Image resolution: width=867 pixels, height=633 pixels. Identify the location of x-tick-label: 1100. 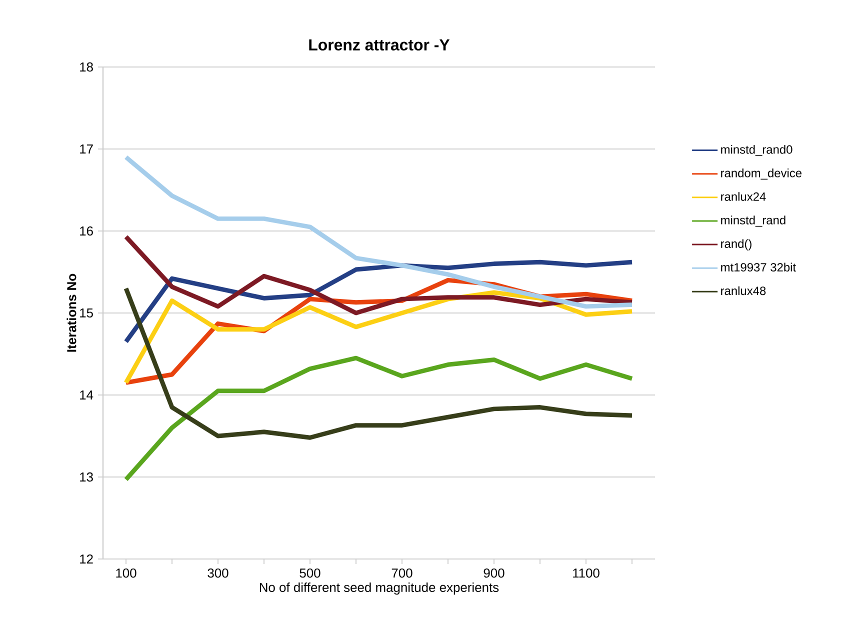
(586, 573).